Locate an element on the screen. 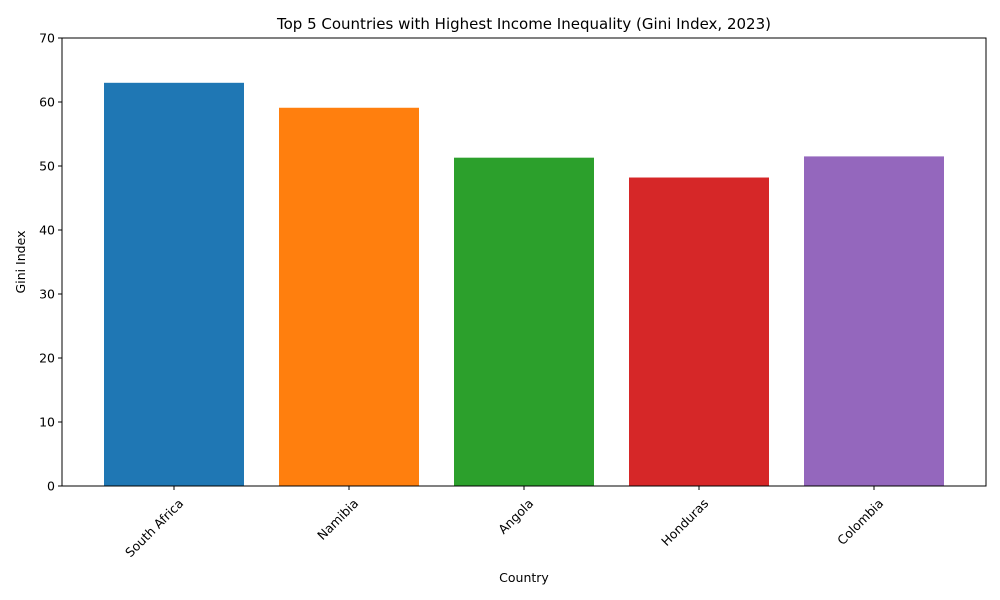 The width and height of the screenshot is (1000, 600). bar-south-africa is located at coordinates (174, 284).